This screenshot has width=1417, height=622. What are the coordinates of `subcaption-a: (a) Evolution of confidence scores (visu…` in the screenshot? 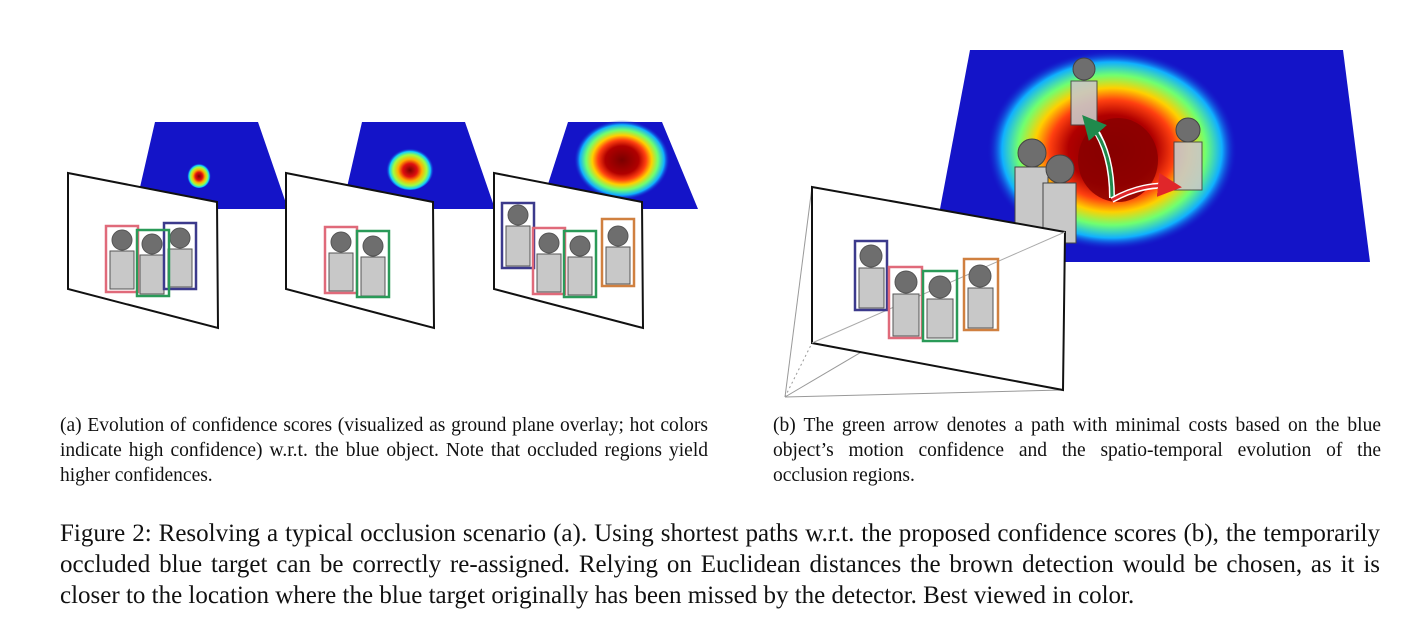 It's located at (384, 450).